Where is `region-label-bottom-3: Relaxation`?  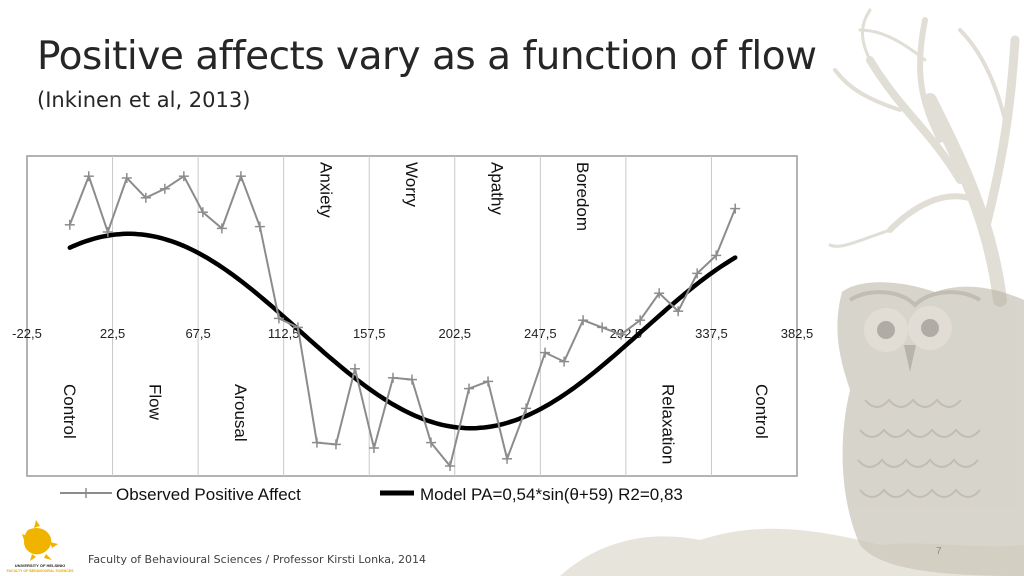
region-label-bottom-3: Relaxation is located at coordinates (668, 424).